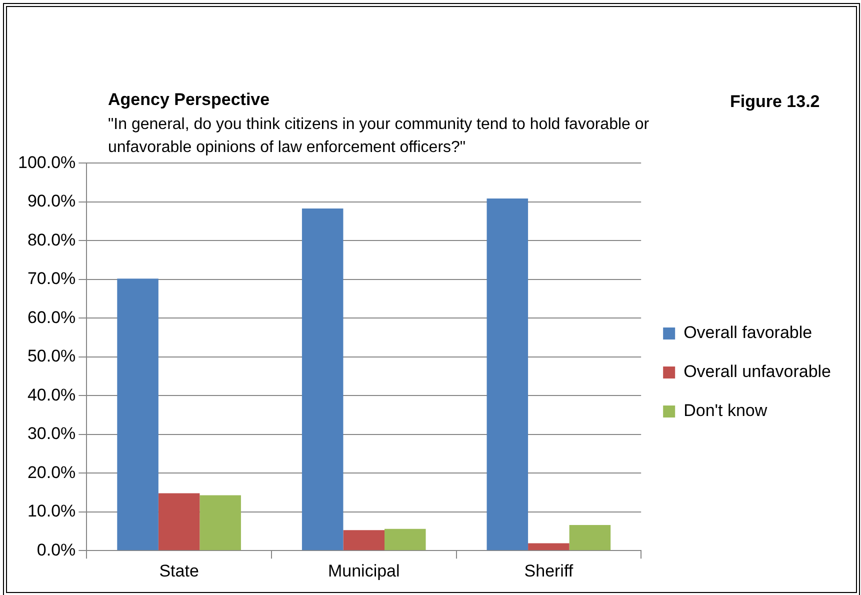 Image resolution: width=861 pixels, height=595 pixels. What do you see at coordinates (364, 570) in the screenshot?
I see `x-tick-label: Municipal` at bounding box center [364, 570].